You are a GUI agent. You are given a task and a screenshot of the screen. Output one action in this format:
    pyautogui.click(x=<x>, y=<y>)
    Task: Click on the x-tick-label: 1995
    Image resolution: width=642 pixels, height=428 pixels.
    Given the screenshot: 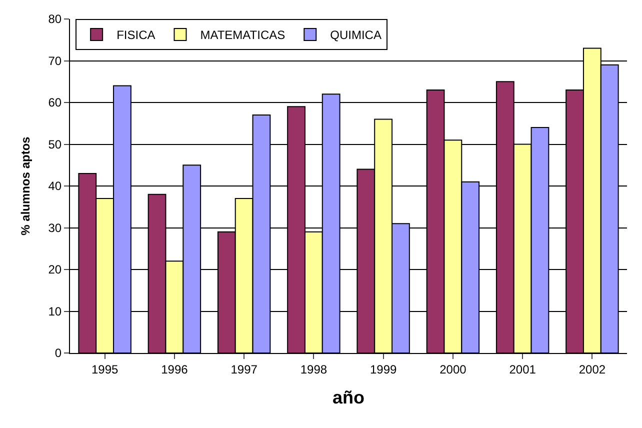 What is the action you would take?
    pyautogui.click(x=104, y=369)
    